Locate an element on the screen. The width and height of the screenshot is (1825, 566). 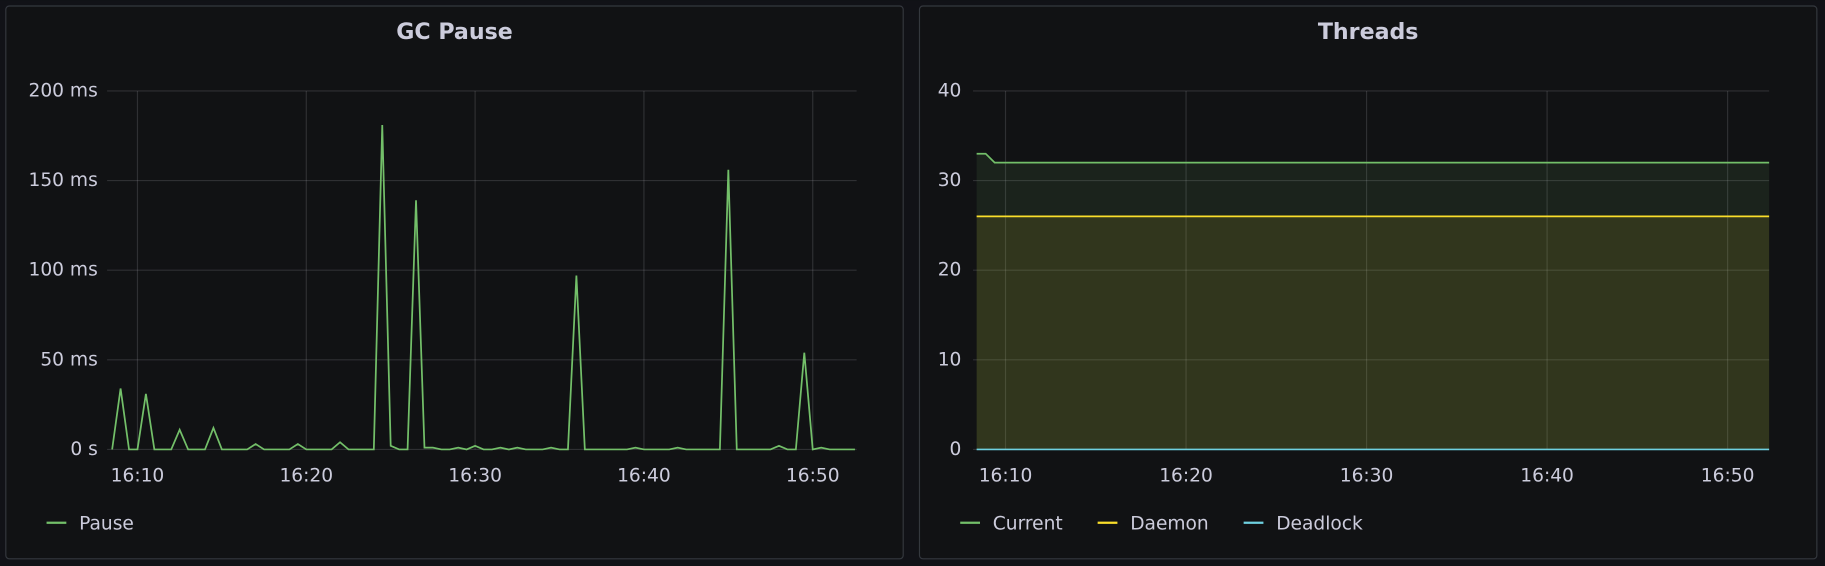
legend-label: Pause is located at coordinates (106, 523).